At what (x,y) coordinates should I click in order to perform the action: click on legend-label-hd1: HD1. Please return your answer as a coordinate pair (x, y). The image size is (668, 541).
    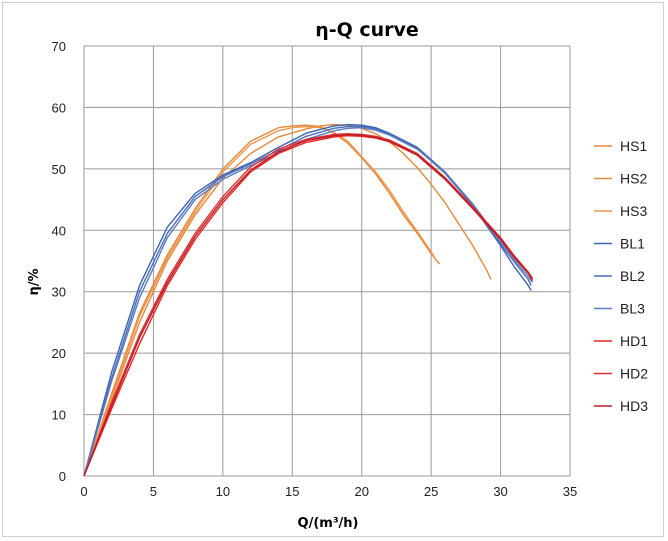
    Looking at the image, I should click on (634, 341).